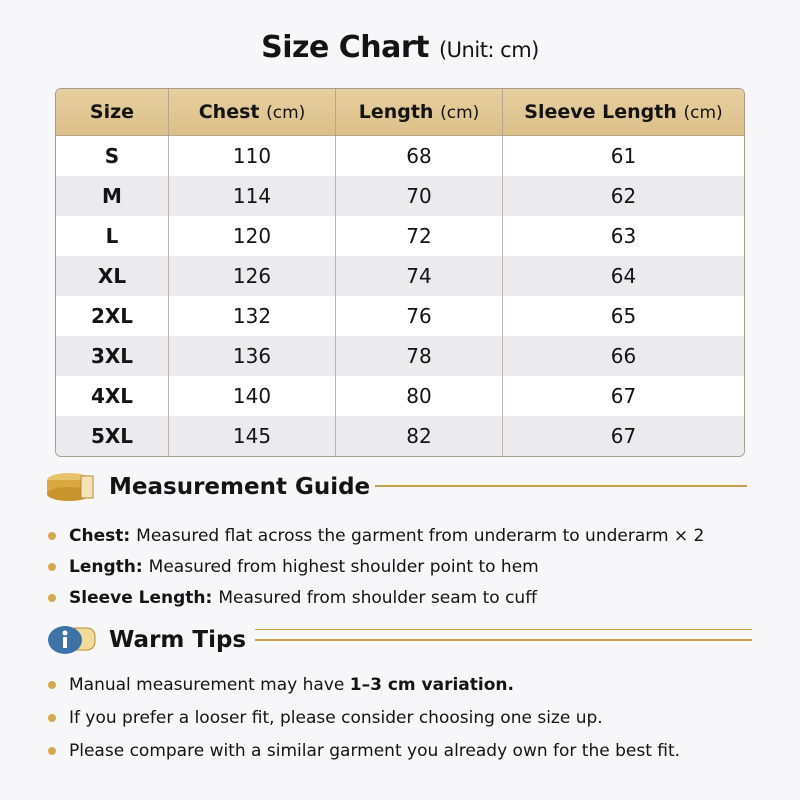  I want to click on size-cell: S, so click(112, 156).